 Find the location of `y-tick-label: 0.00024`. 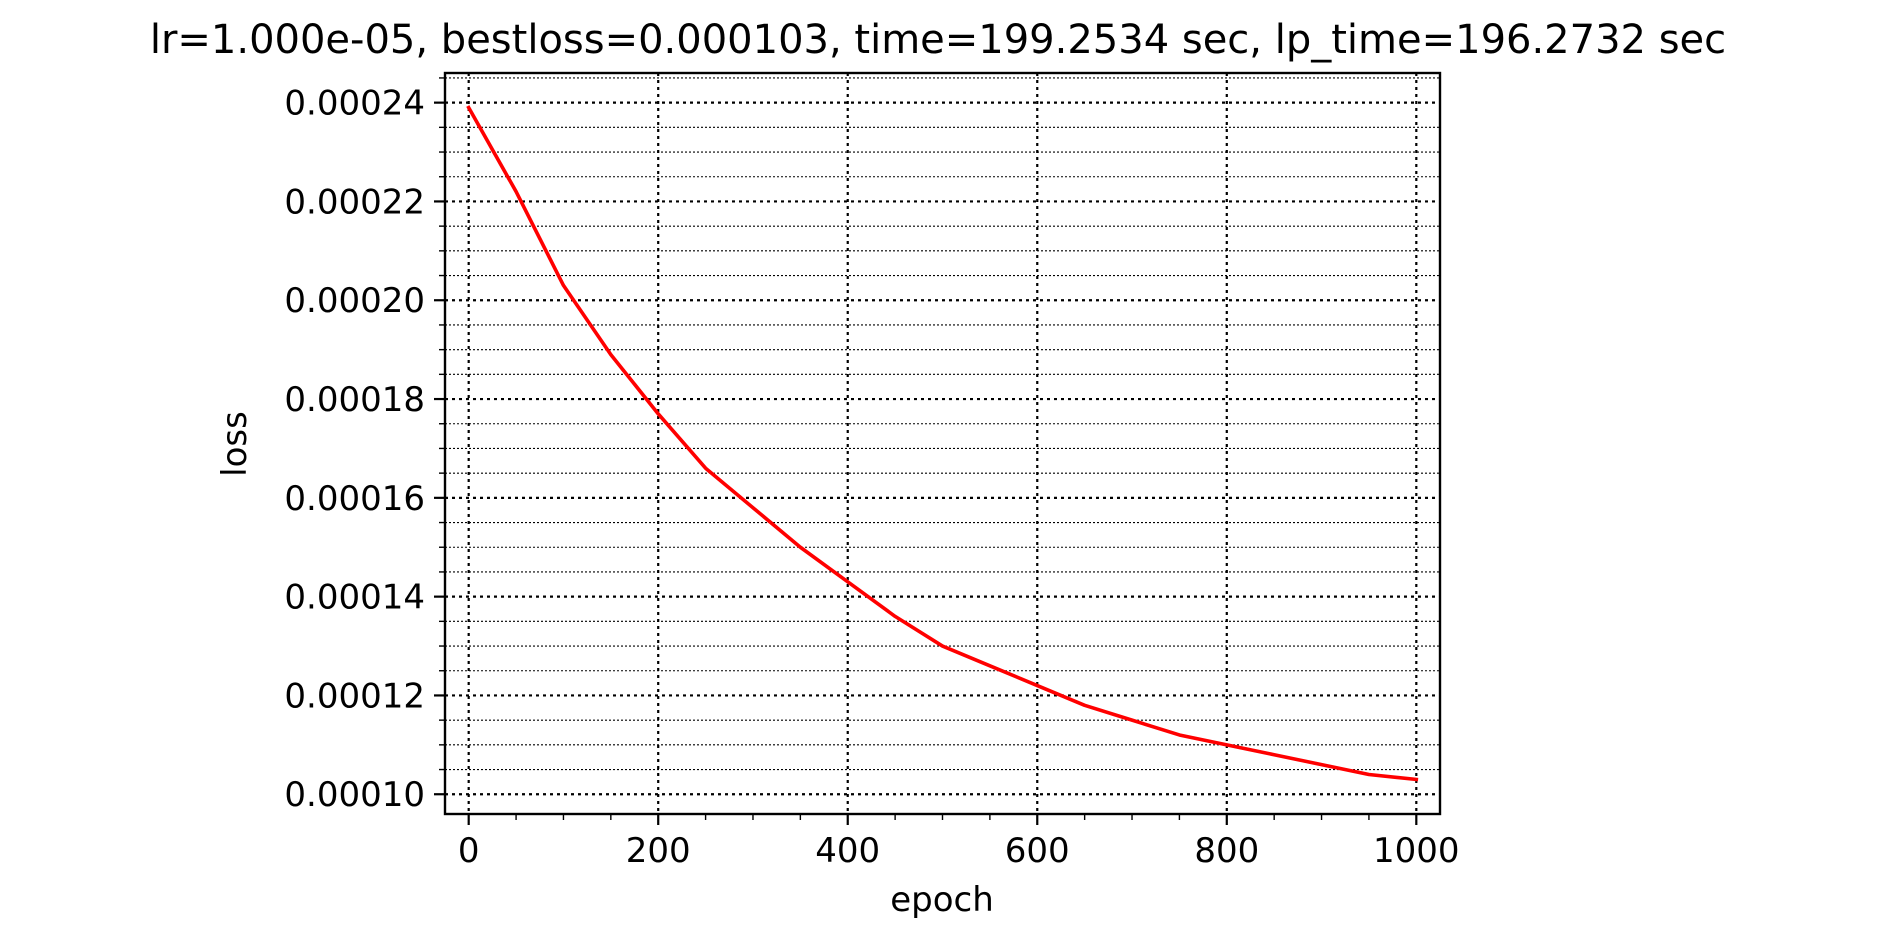

y-tick-label: 0.00024 is located at coordinates (354, 104).